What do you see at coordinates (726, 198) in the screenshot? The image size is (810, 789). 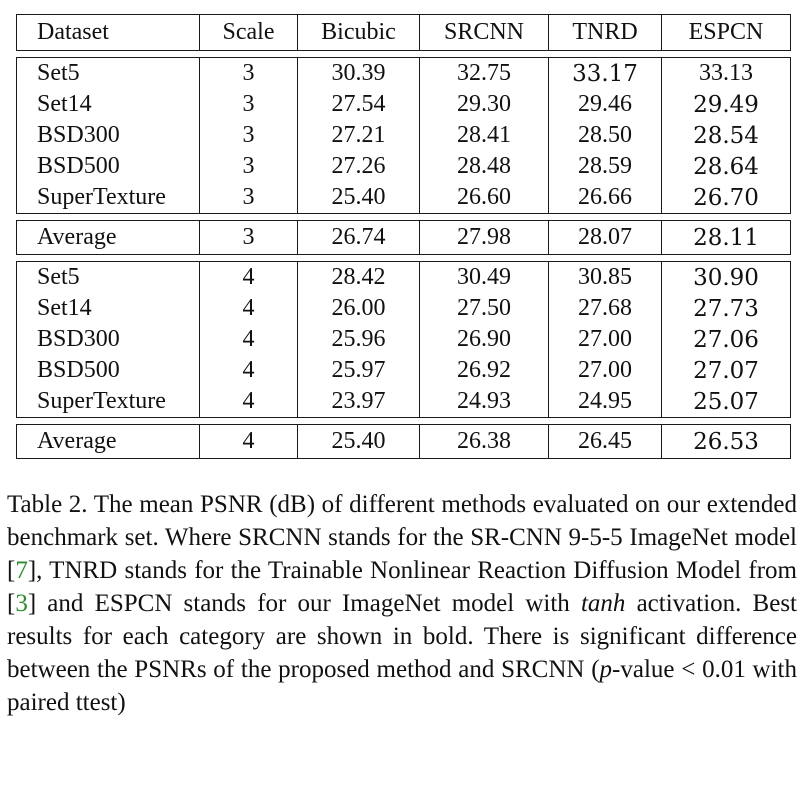 I see `cell-espcn: 26.70` at bounding box center [726, 198].